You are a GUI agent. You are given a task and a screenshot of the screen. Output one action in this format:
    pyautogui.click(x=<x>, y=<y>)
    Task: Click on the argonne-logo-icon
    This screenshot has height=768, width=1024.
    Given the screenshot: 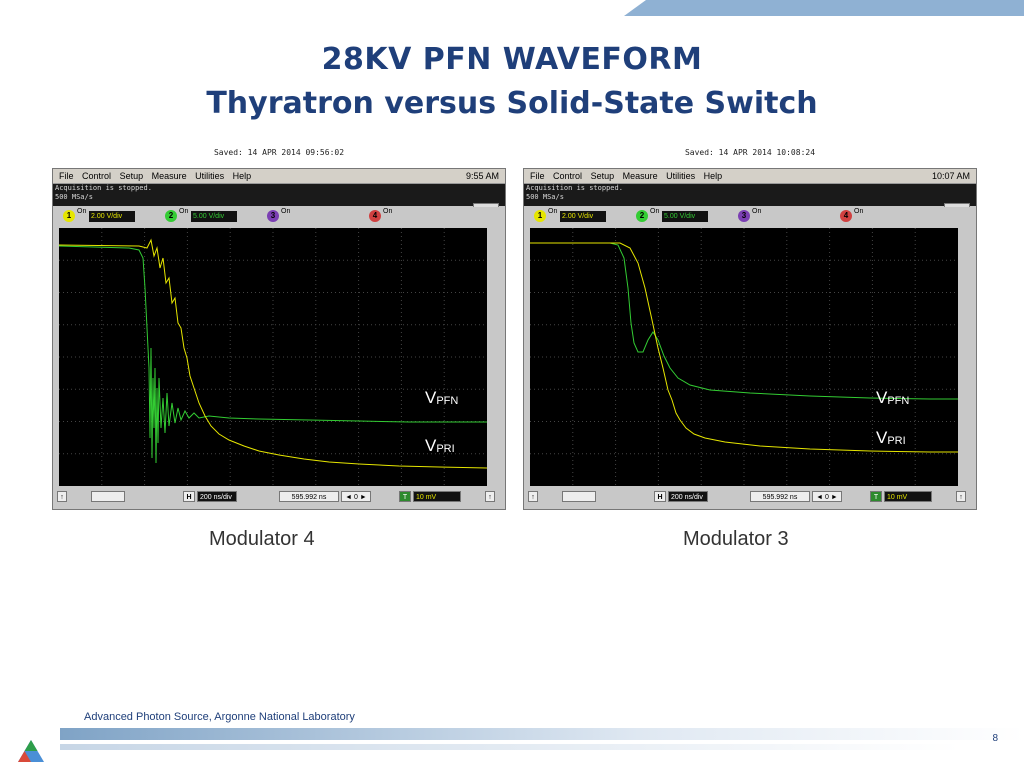 What is the action you would take?
    pyautogui.click(x=31, y=751)
    